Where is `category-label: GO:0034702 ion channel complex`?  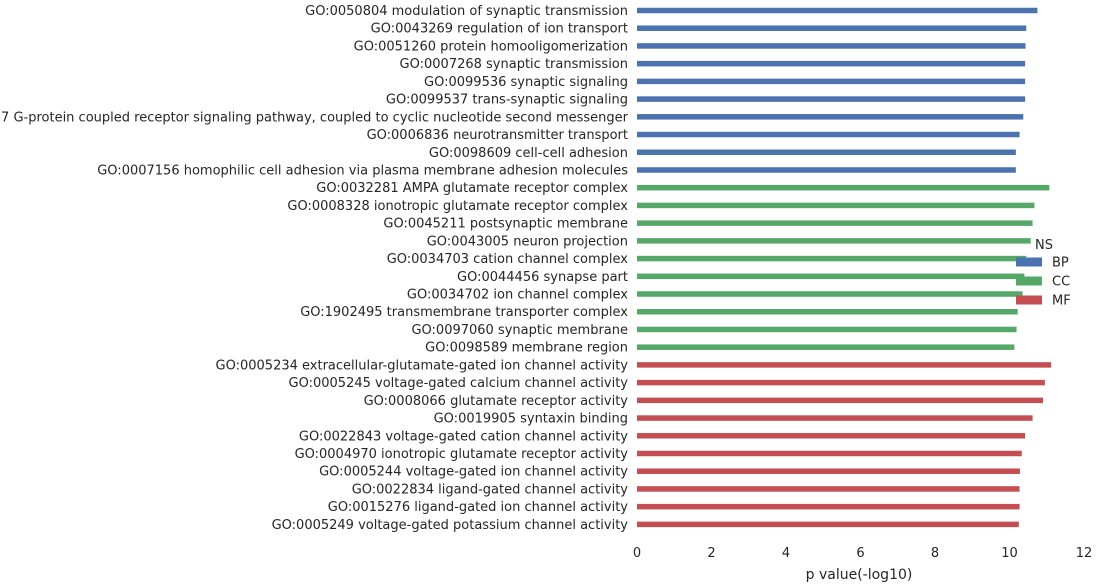 category-label: GO:0034702 ion channel complex is located at coordinates (517, 295).